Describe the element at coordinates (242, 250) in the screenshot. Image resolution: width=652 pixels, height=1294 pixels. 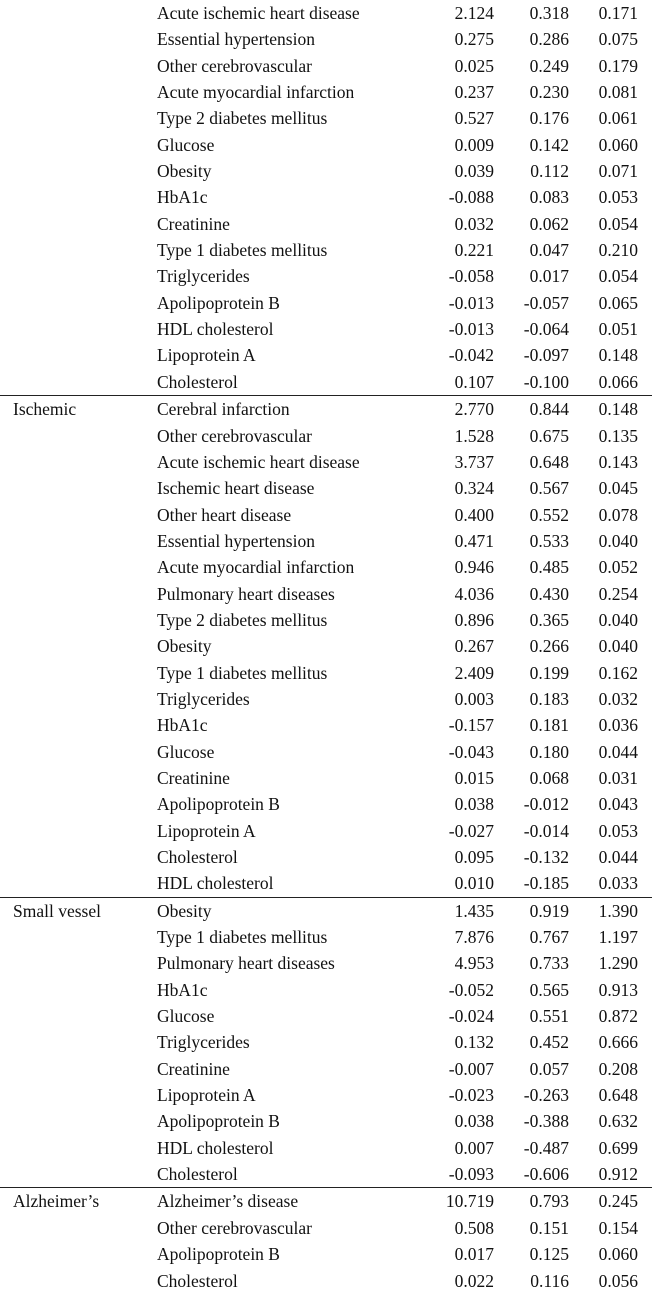
I see `trait-name: Type 1 diabetes mellitus` at that location.